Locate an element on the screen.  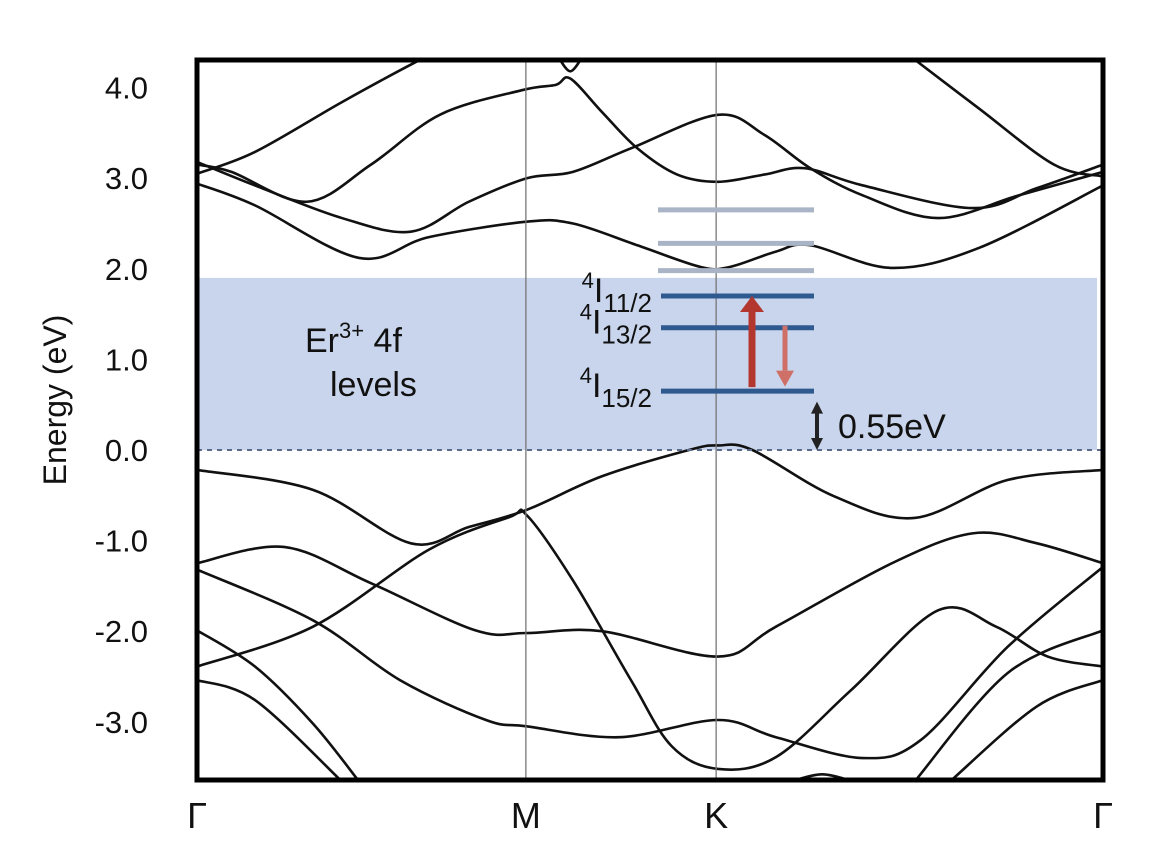
kpoint-label-3: Γ is located at coordinates (1103, 815).